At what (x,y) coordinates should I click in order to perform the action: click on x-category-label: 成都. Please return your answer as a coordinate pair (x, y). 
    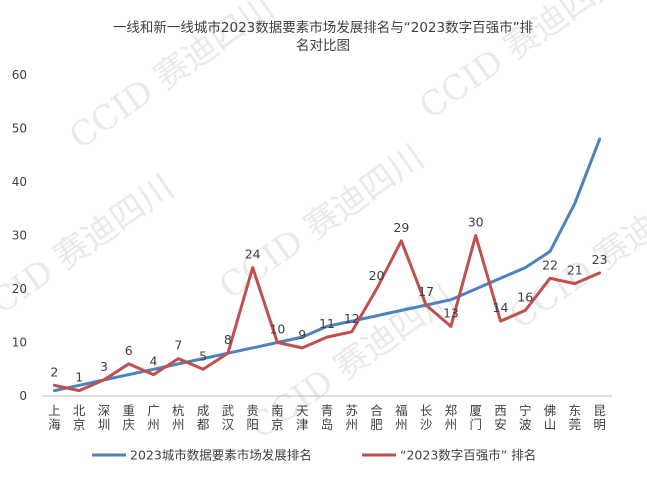
    Looking at the image, I should click on (203, 417).